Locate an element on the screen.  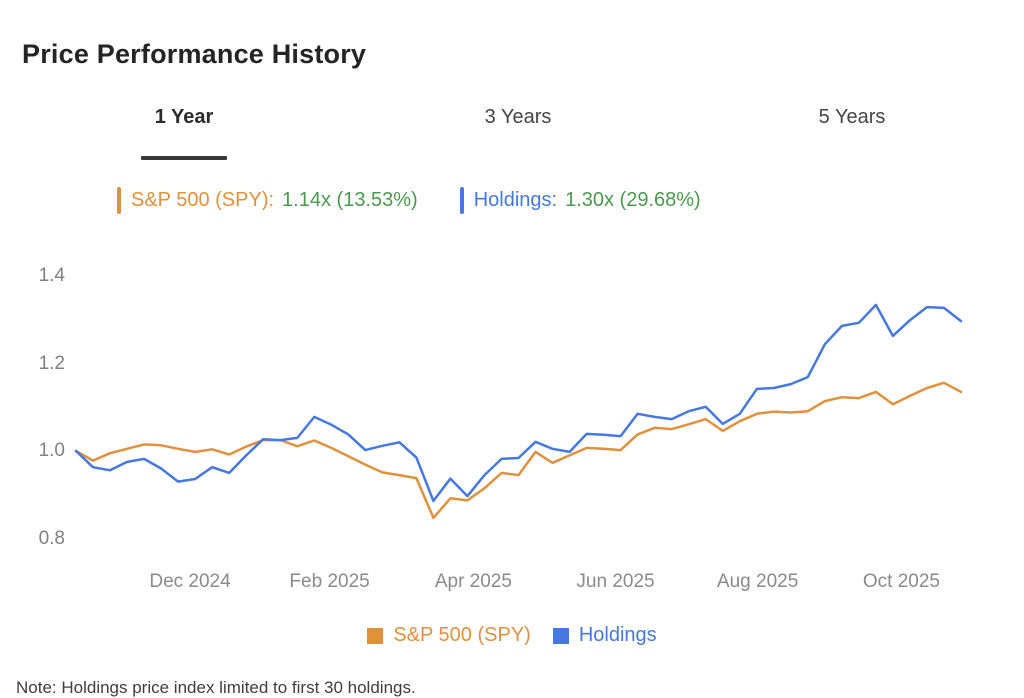
legend-item-holdings: Holdings is located at coordinates (604, 635).